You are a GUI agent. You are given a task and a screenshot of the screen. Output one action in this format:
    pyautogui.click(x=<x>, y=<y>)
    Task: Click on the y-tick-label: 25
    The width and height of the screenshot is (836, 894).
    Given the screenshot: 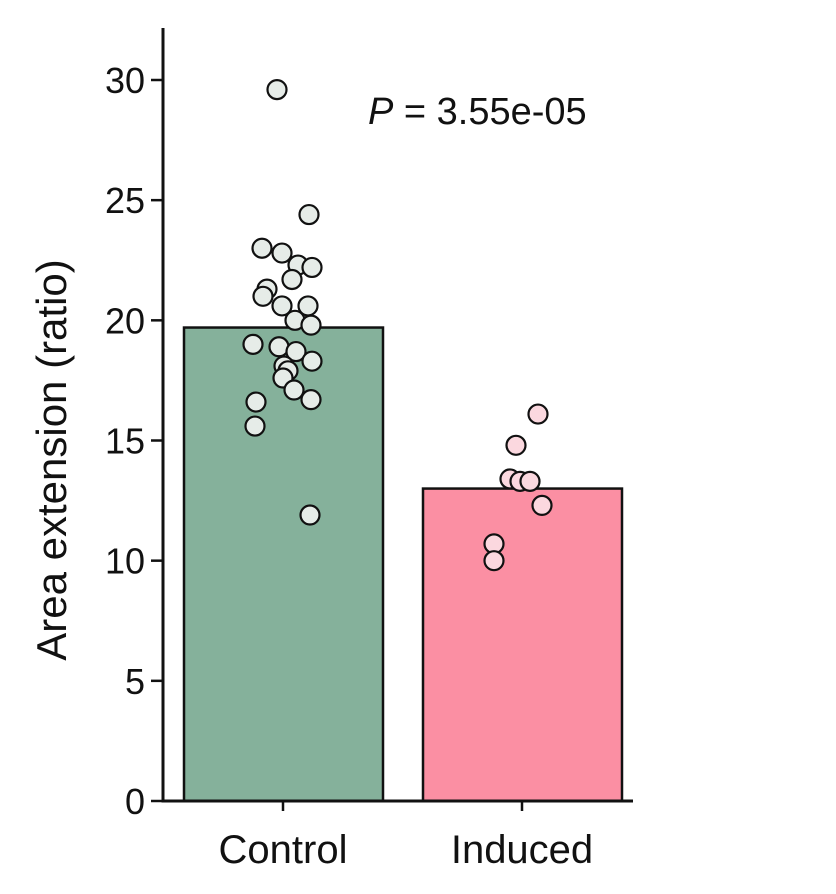 What is the action you would take?
    pyautogui.click(x=125, y=200)
    